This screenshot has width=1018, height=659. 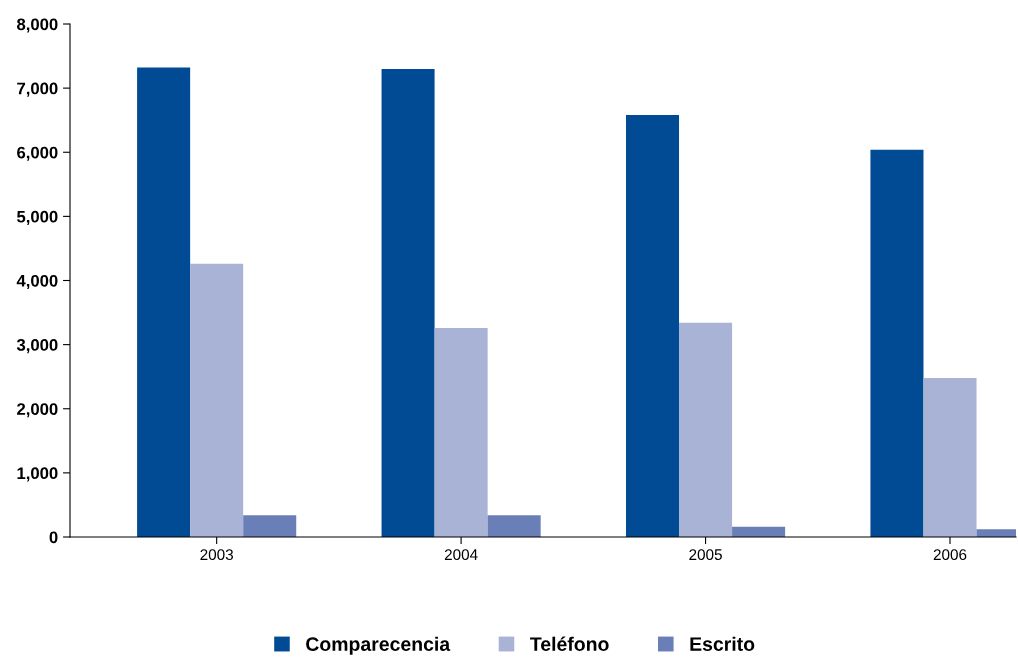 What do you see at coordinates (722, 643) in the screenshot?
I see `legend-label: Escrito` at bounding box center [722, 643].